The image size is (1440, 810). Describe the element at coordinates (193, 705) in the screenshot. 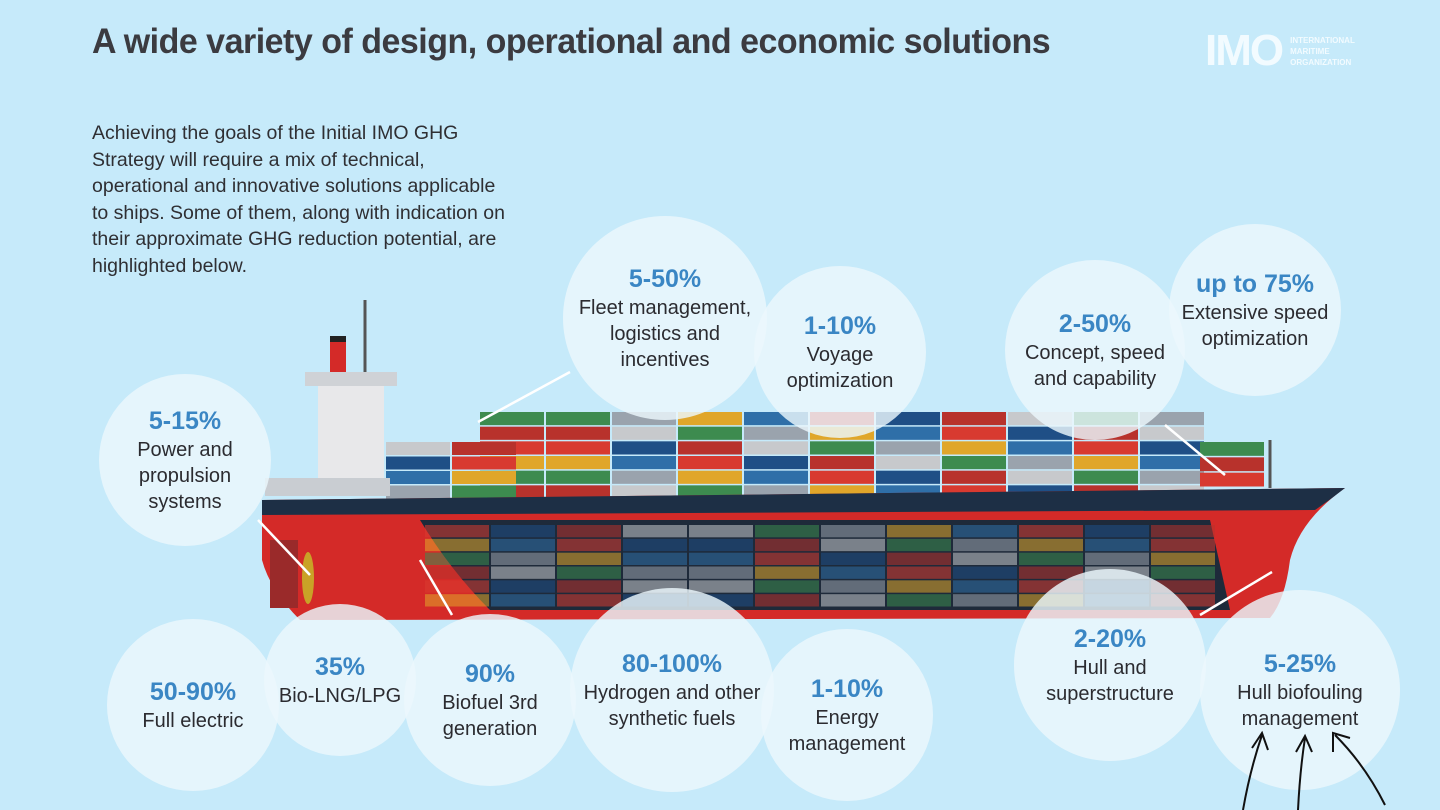

I see `solution-bubble: 50-90% Full electric` at that location.